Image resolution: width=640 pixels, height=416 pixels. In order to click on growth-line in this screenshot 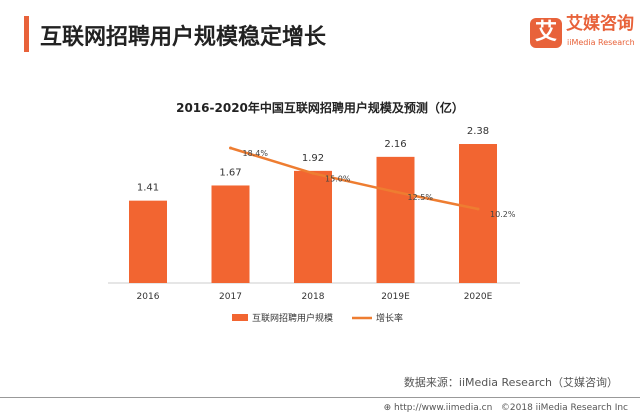, I will do `click(354, 178)`.